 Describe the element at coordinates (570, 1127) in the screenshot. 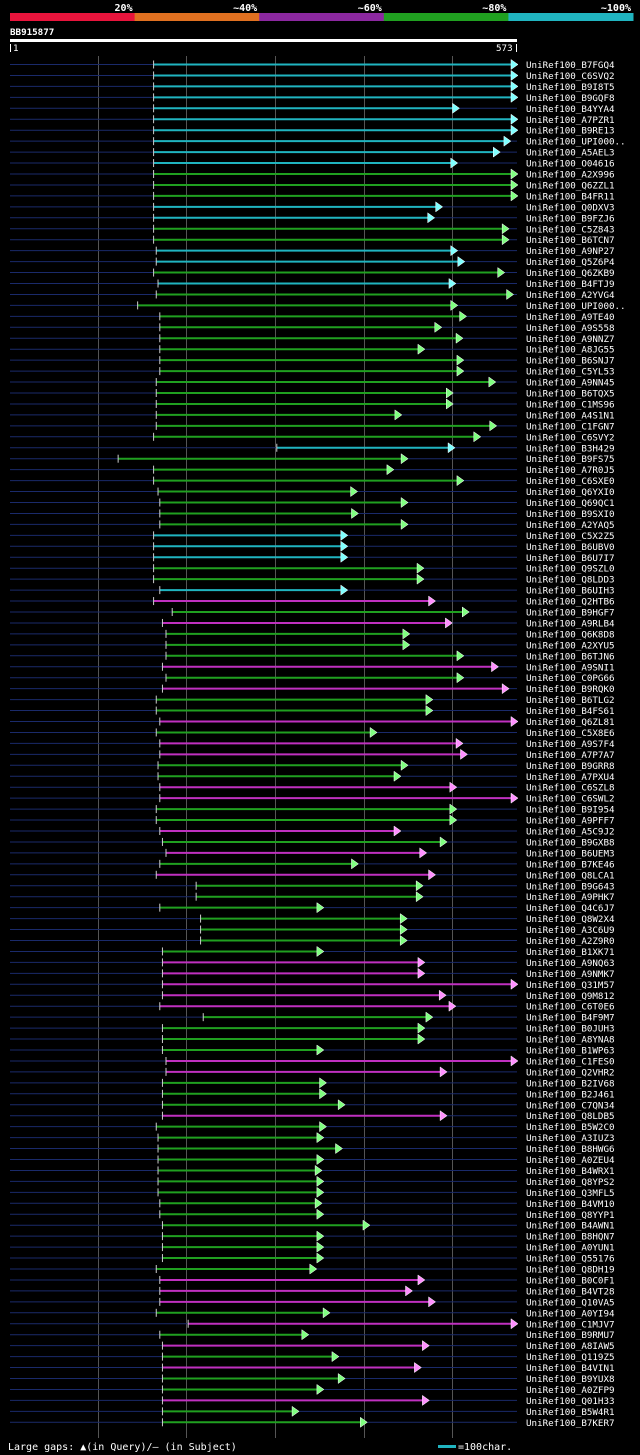

I see `hit-label: UniRef100_B5W2C0` at that location.